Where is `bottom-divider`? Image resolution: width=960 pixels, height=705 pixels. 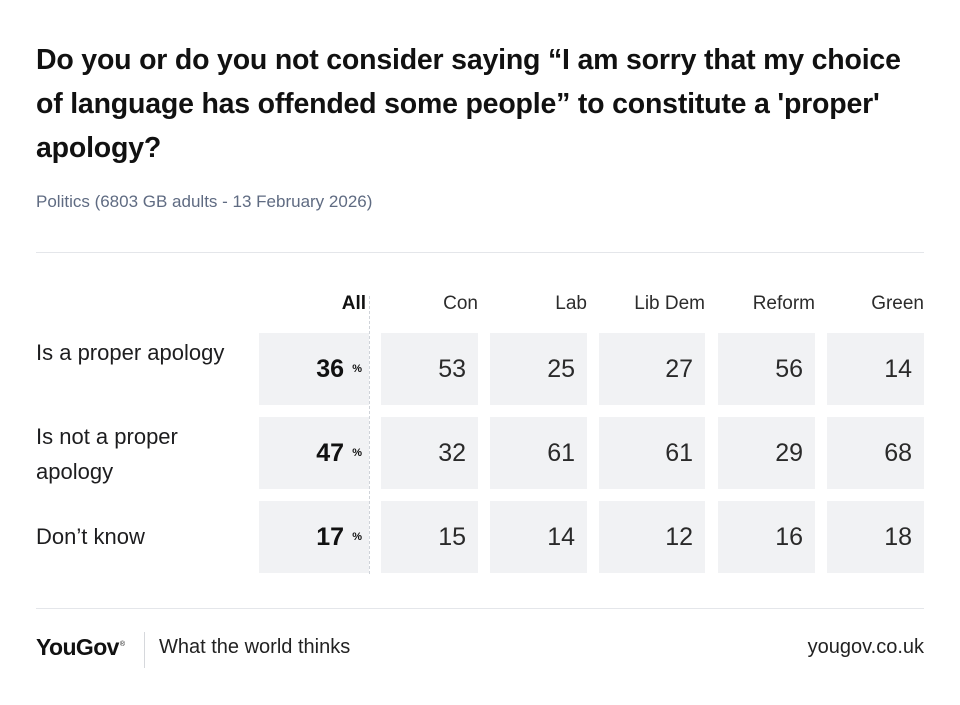 bottom-divider is located at coordinates (480, 608).